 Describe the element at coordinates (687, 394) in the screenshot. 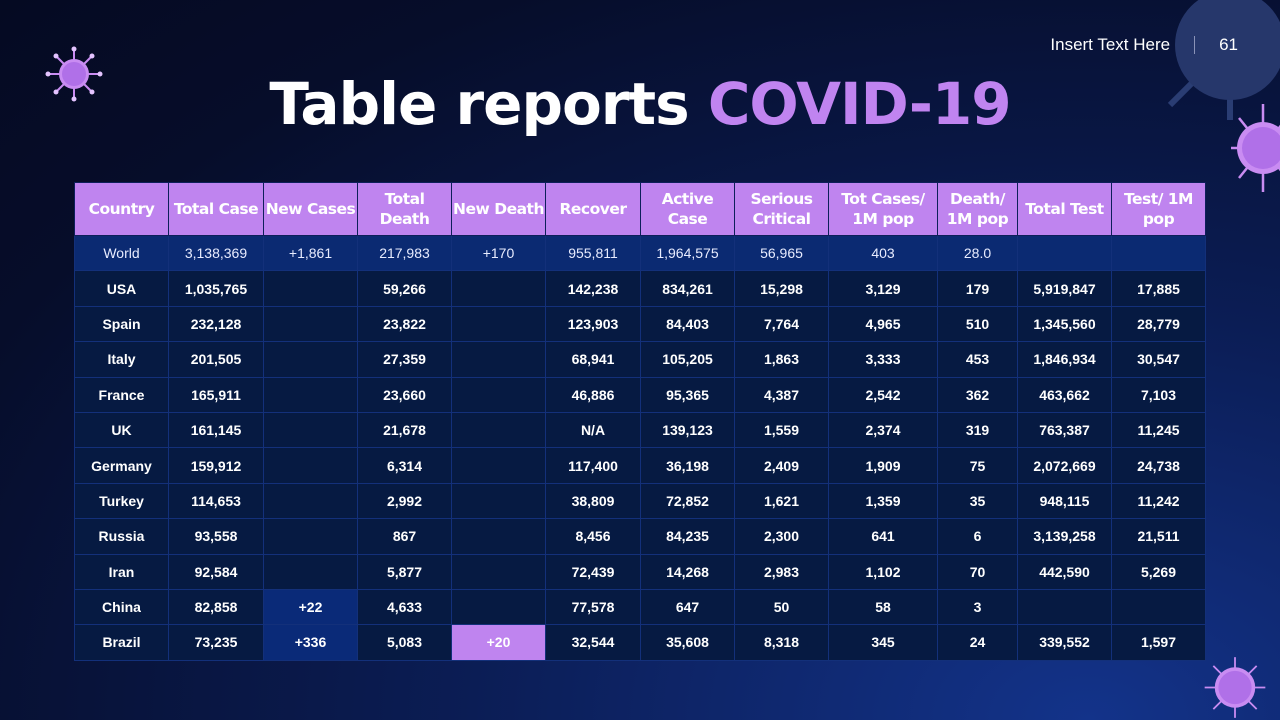

I see `table-cell: 95,365` at that location.